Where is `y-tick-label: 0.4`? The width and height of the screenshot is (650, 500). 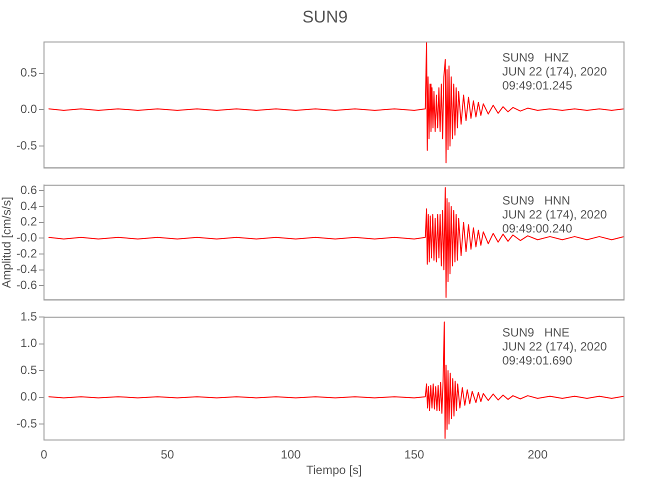
y-tick-label: 0.4 is located at coordinates (29, 205).